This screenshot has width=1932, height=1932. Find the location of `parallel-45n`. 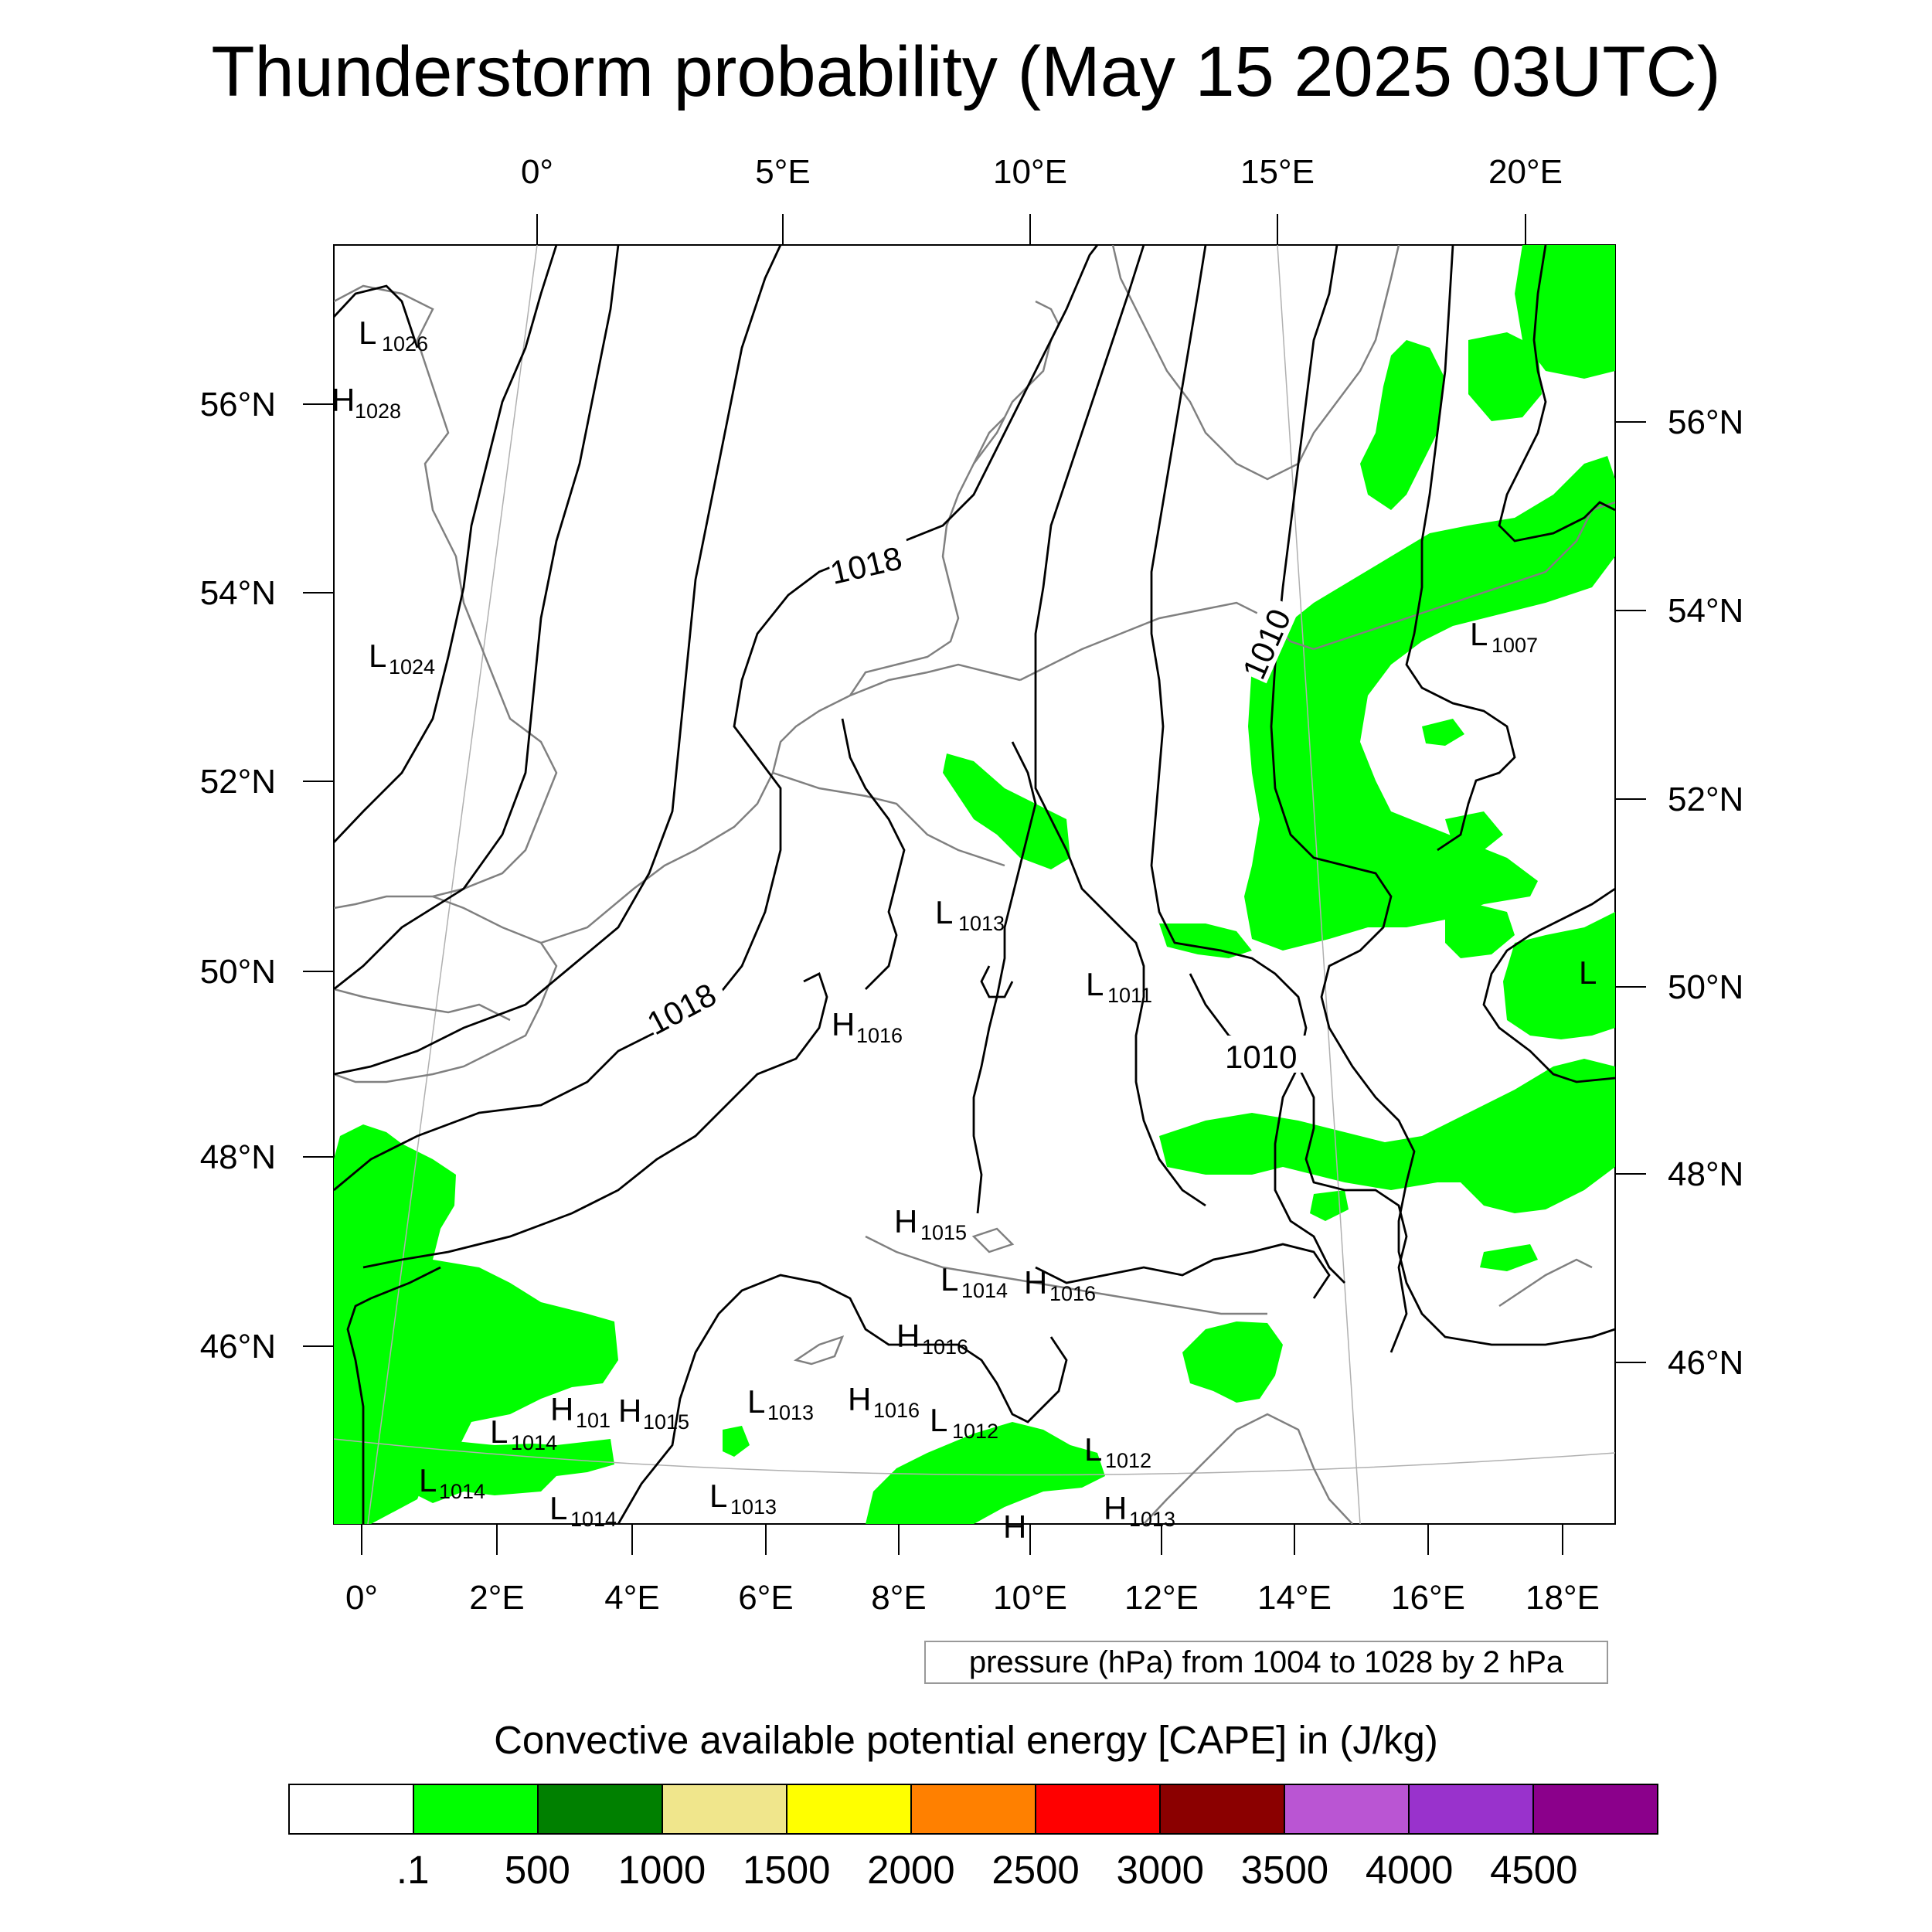

parallel-45n is located at coordinates (975, 1457).